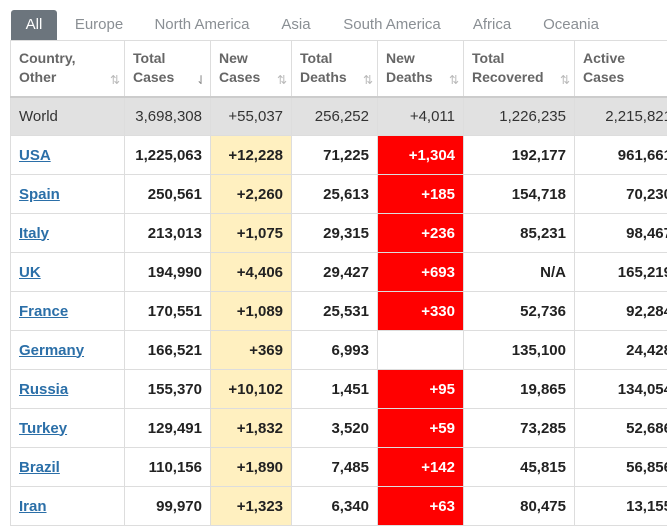 Image resolution: width=667 pixels, height=532 pixels. Describe the element at coordinates (420, 467) in the screenshot. I see `new-deaths-cell: +142` at that location.